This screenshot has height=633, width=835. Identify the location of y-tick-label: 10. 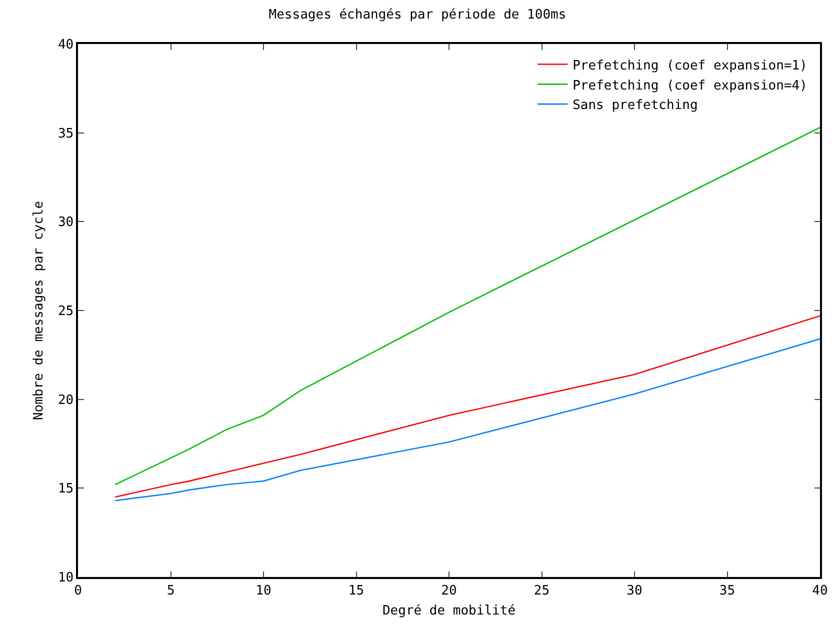
(66, 578).